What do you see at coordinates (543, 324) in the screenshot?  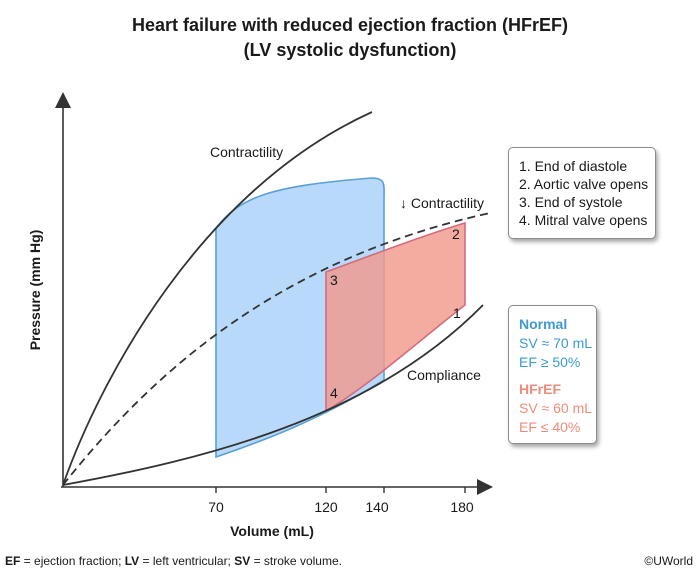 I see `normal-heading: Normal` at bounding box center [543, 324].